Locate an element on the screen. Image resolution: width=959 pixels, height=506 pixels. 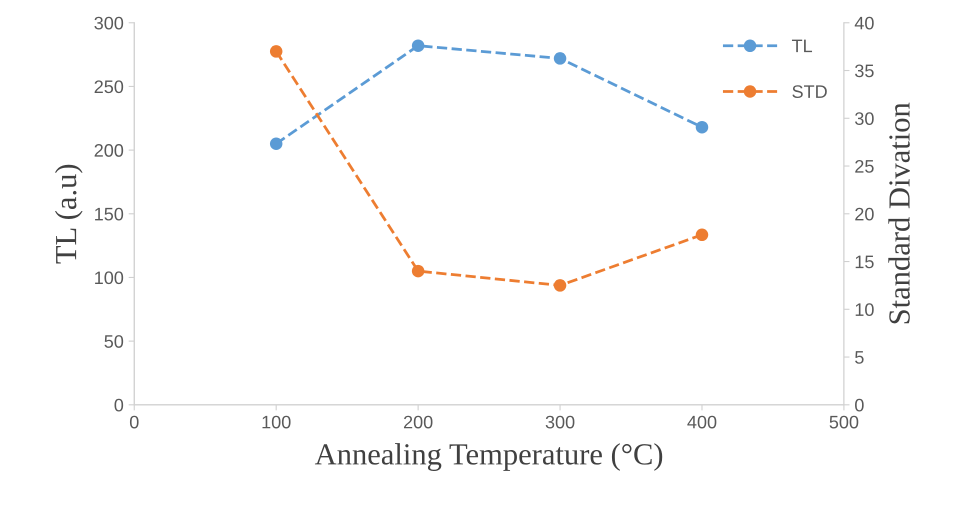
x-tick-label: 200 is located at coordinates (418, 422).